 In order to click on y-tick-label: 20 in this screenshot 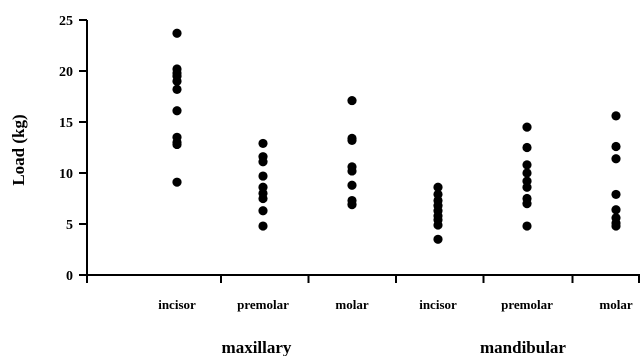, I will do `click(66, 72)`.